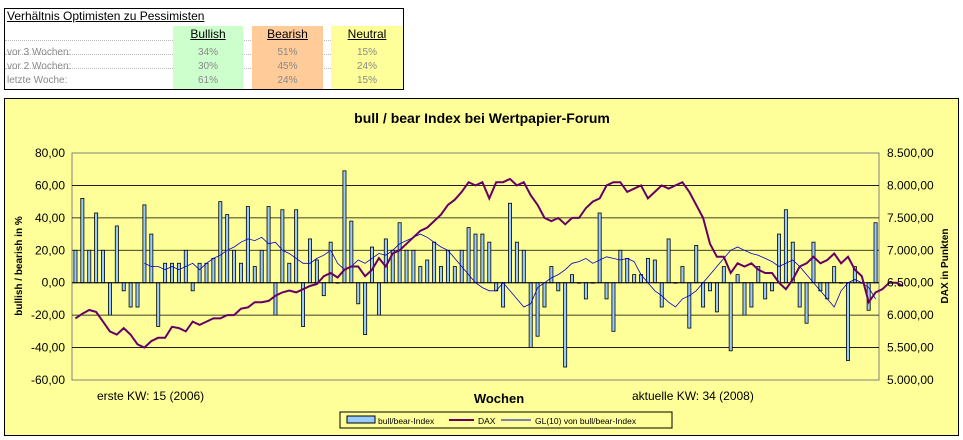  Describe the element at coordinates (499, 398) in the screenshot. I see `x-axis-title: Wochen` at that location.